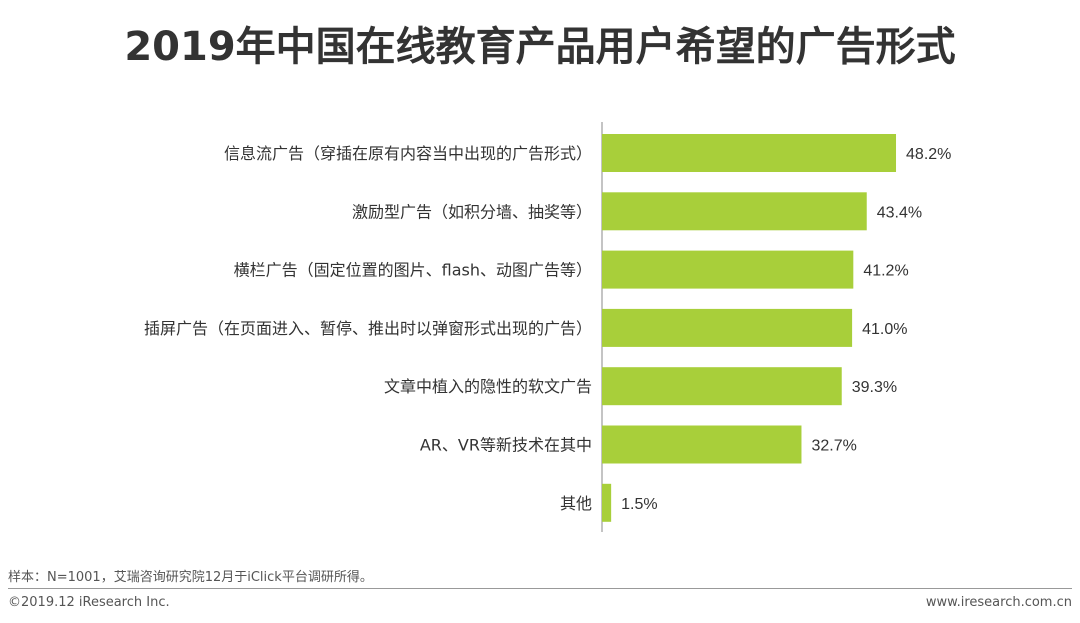 This screenshot has width=1080, height=623. Describe the element at coordinates (576, 503) in the screenshot. I see `category-label: 其他` at that location.